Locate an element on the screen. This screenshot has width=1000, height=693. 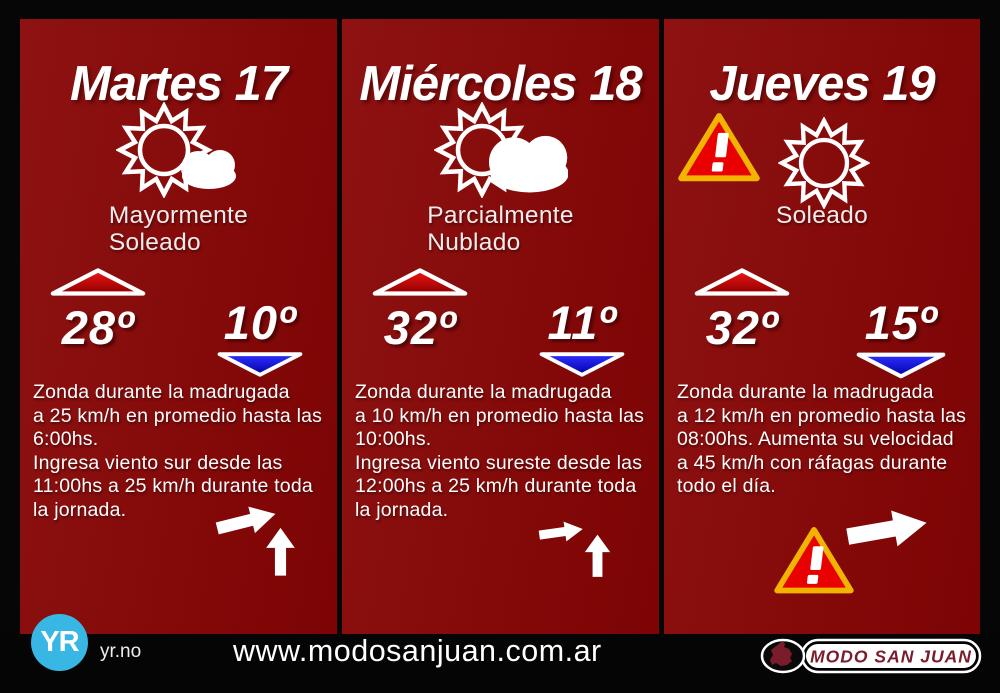
low-temp-value: 10º is located at coordinates (260, 322).